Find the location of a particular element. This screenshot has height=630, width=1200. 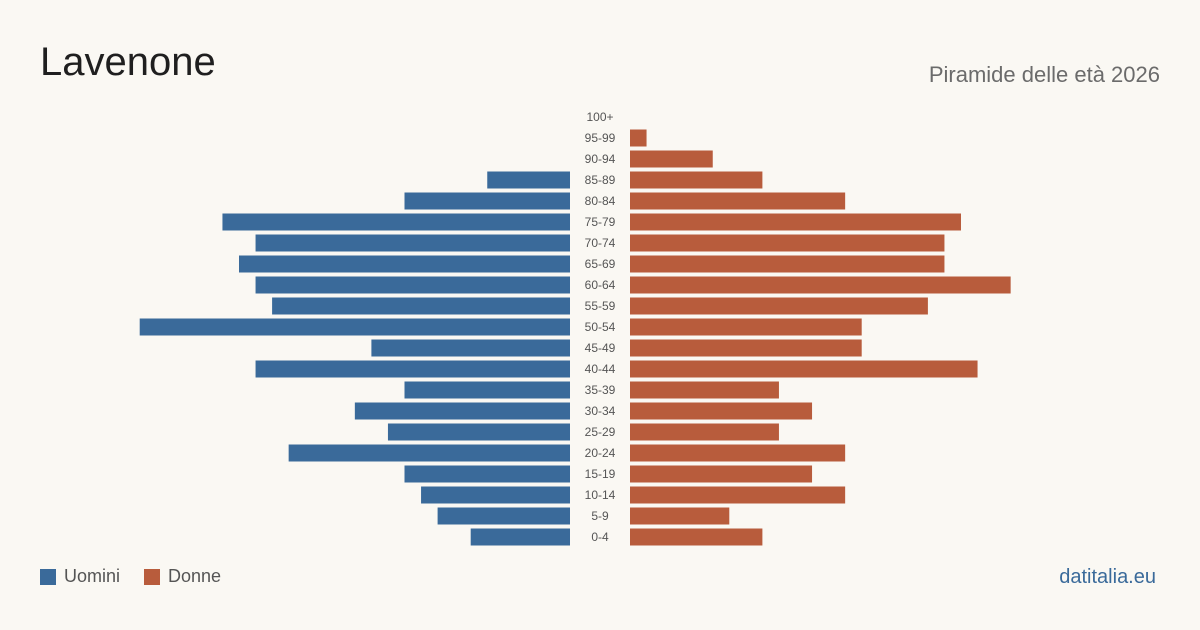

legend-label-men: Uomini is located at coordinates (92, 576).